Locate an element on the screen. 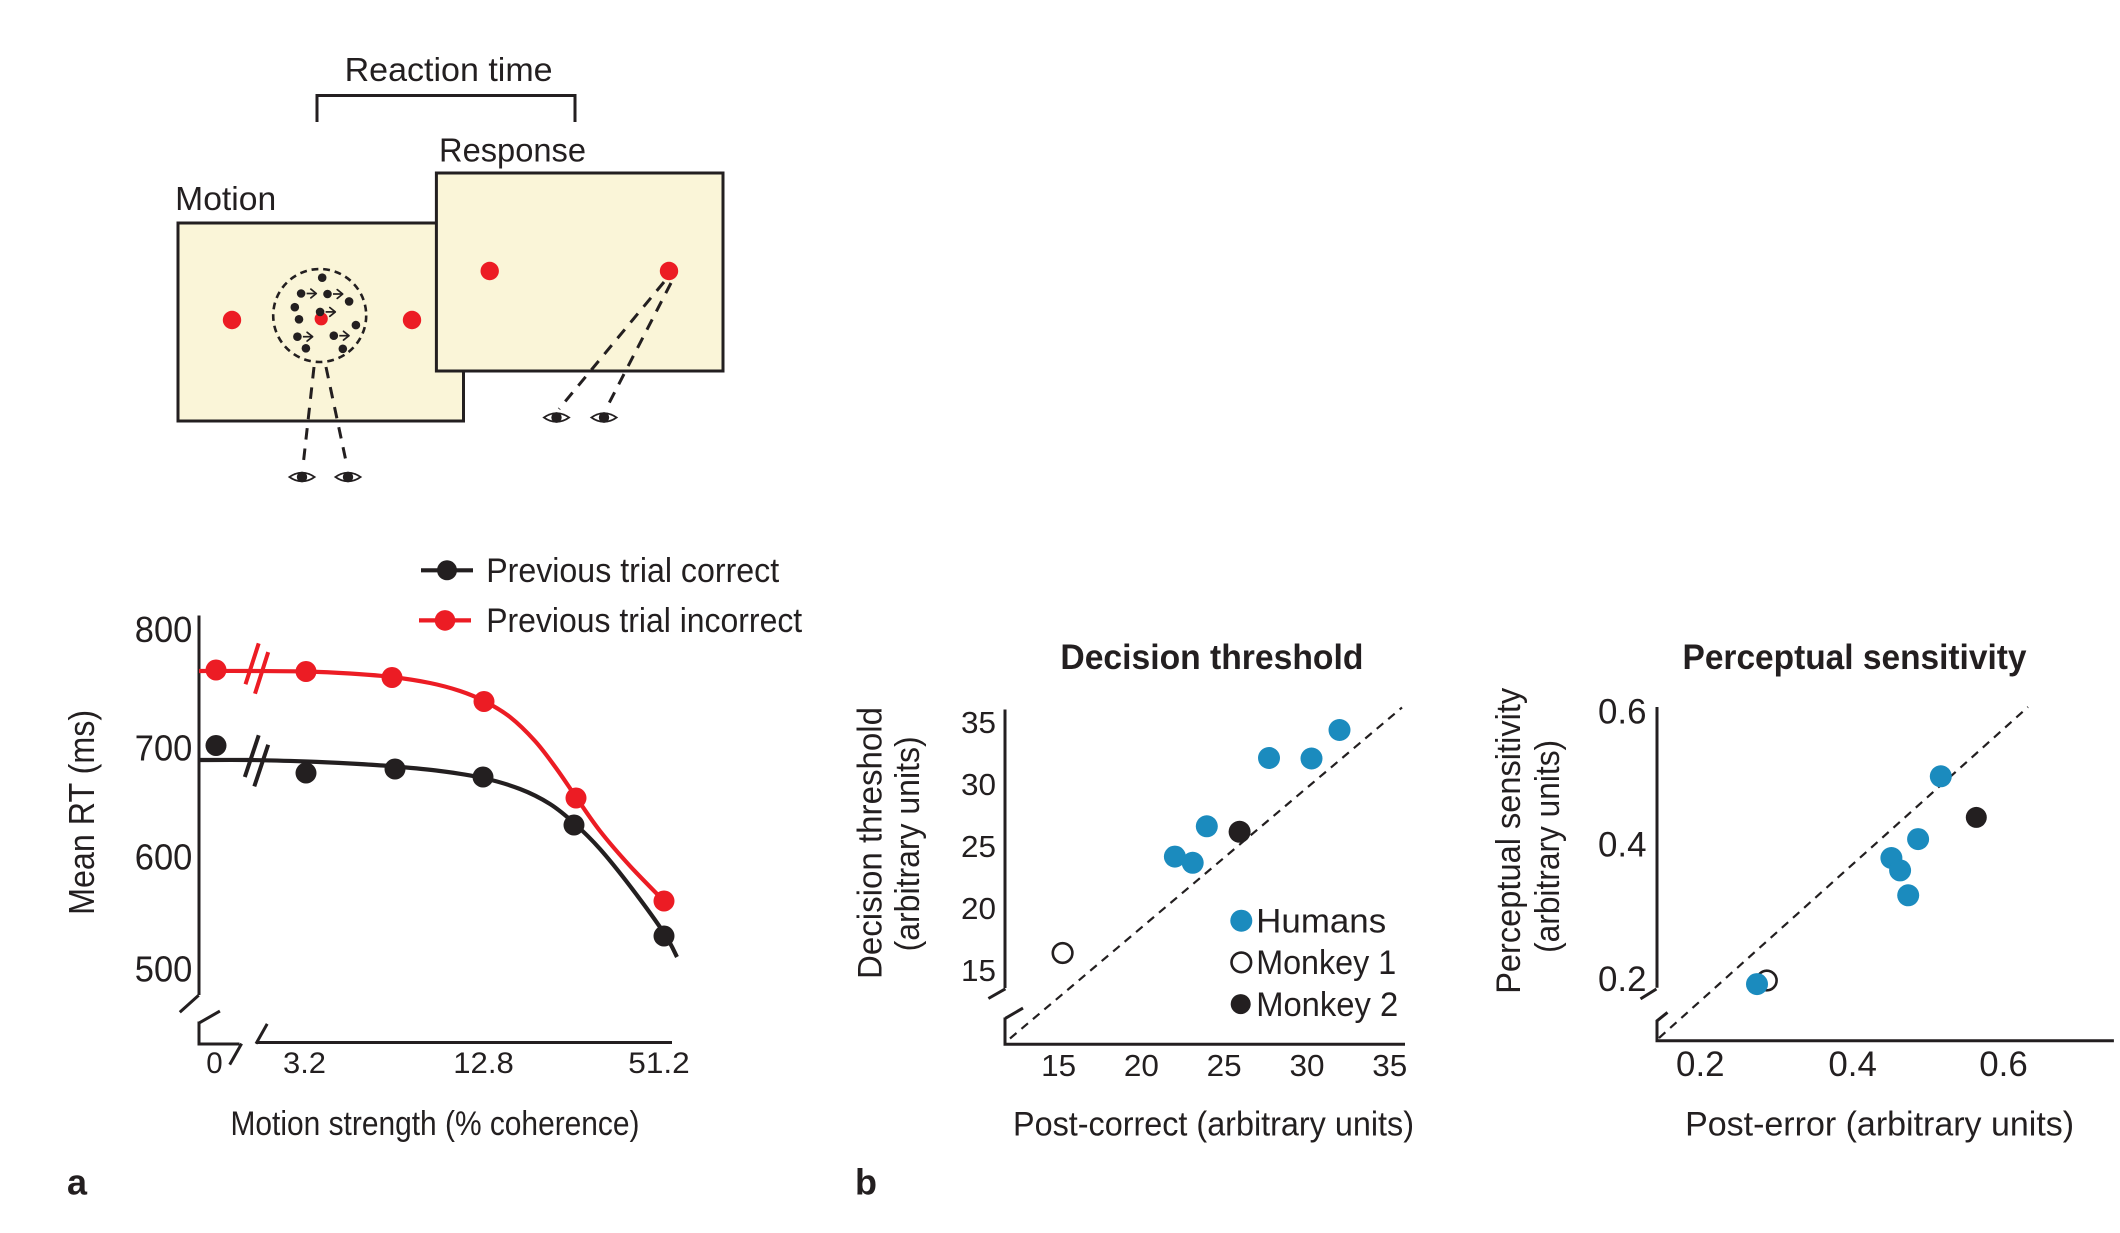 Image resolution: width=2120 pixels, height=1233 pixels. svg-text: b is located at coordinates (866, 1182).